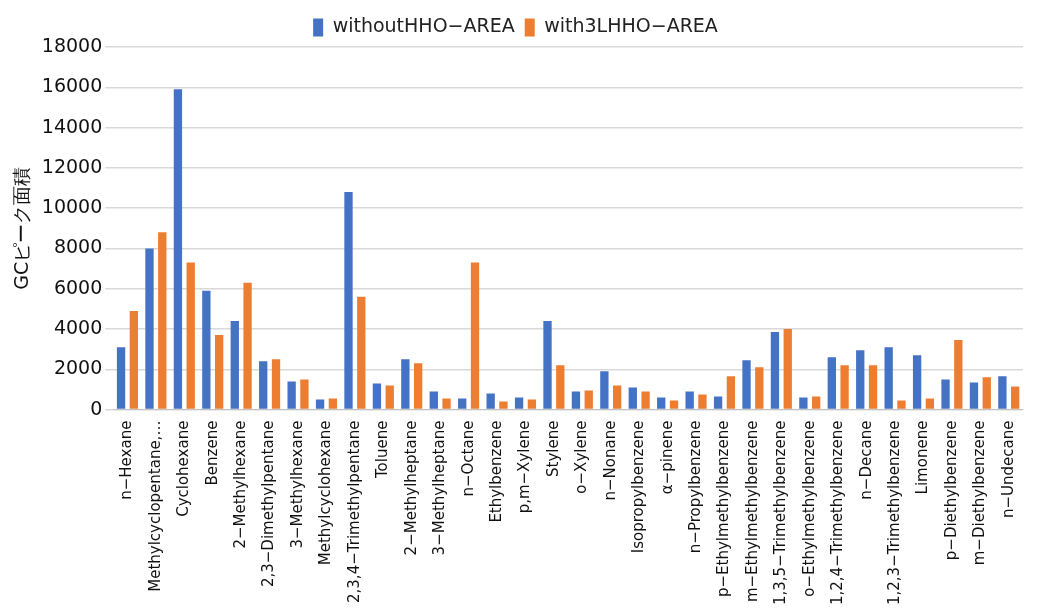  What do you see at coordinates (581, 457) in the screenshot?
I see `x-tick-label: o−Xylene` at bounding box center [581, 457].